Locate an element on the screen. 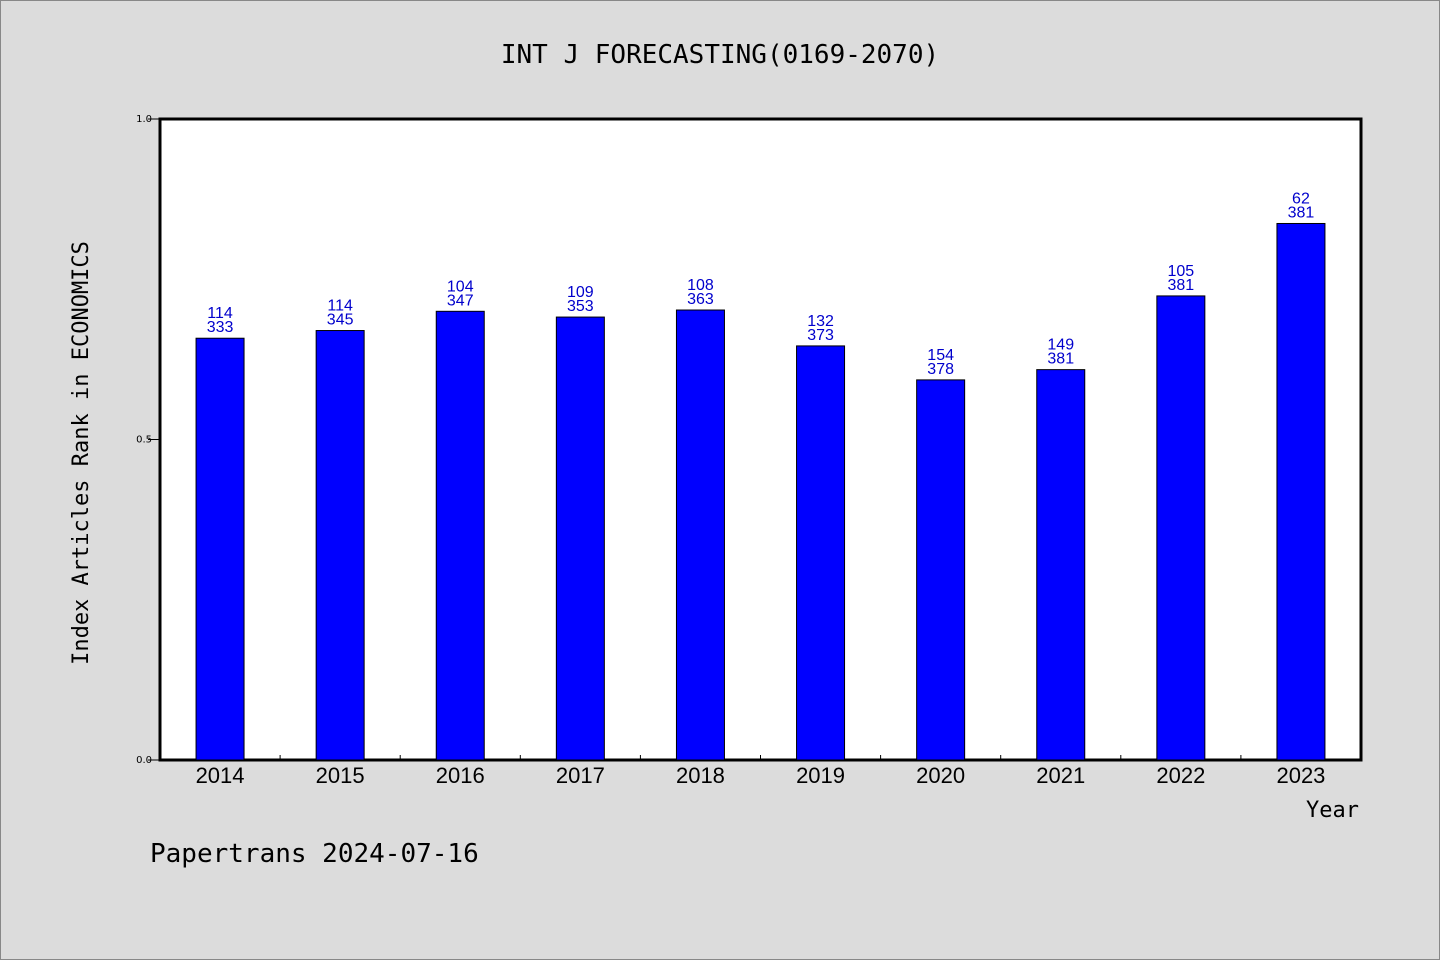 The width and height of the screenshot is (1440, 960). x-tick-label: 2021 is located at coordinates (1060, 775).